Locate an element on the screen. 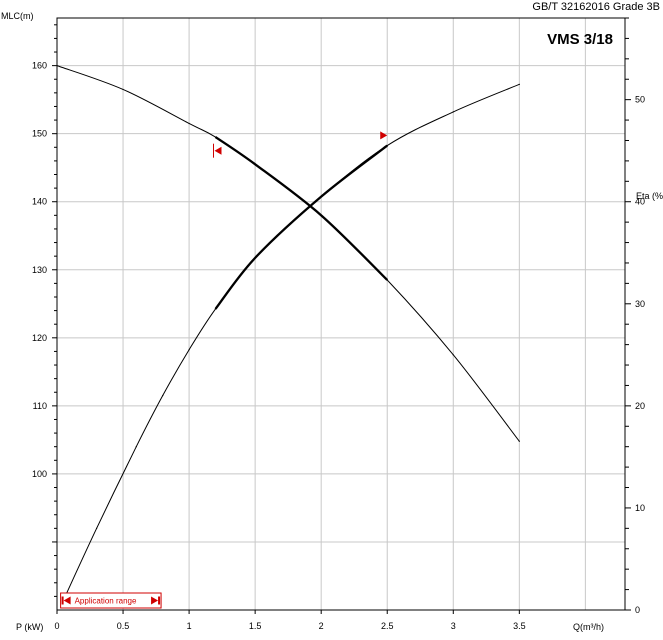 The height and width of the screenshot is (640, 663). y-right-tick-label: 0 is located at coordinates (637, 610).